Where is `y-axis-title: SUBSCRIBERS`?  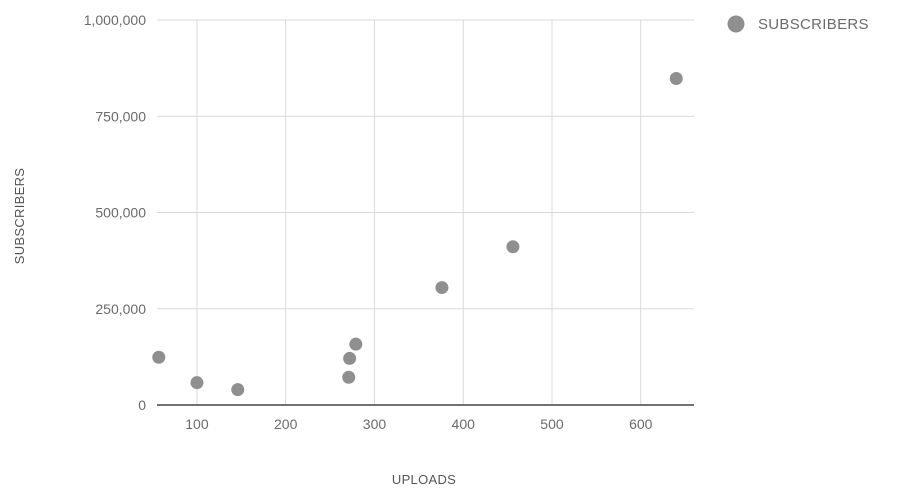
y-axis-title: SUBSCRIBERS is located at coordinates (19, 216).